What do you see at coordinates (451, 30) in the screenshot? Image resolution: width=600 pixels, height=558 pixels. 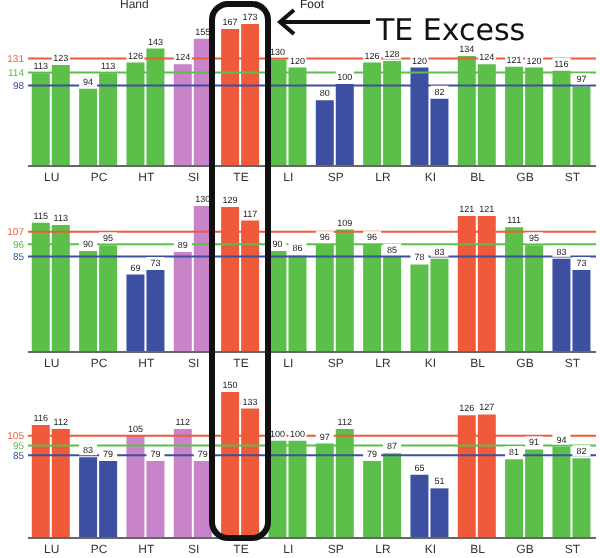 I see `annotation: TE Excess` at bounding box center [451, 30].